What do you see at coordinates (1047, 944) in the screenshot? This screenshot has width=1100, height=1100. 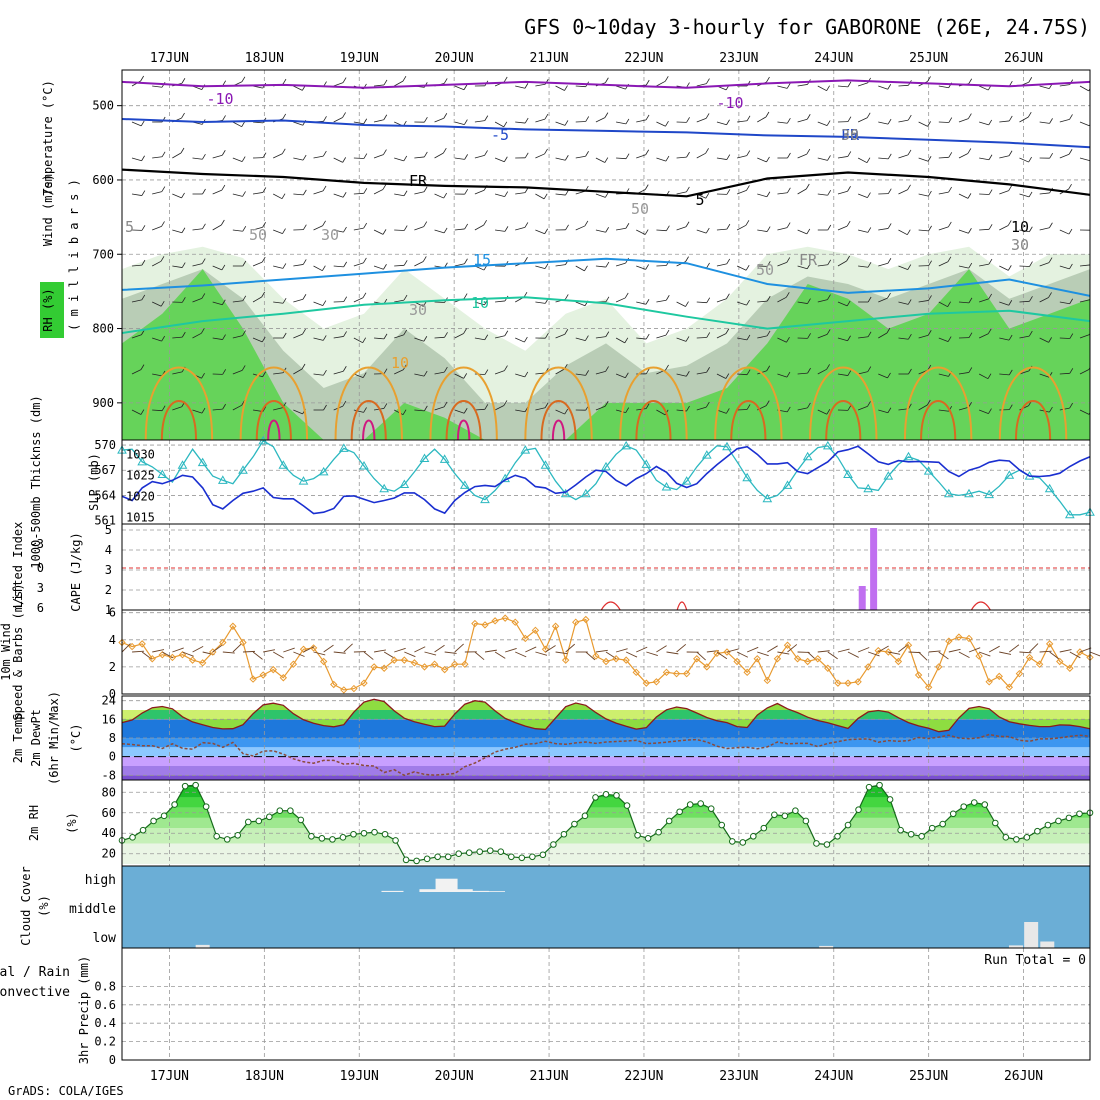 I see `cloud-low-bar` at bounding box center [1047, 944].